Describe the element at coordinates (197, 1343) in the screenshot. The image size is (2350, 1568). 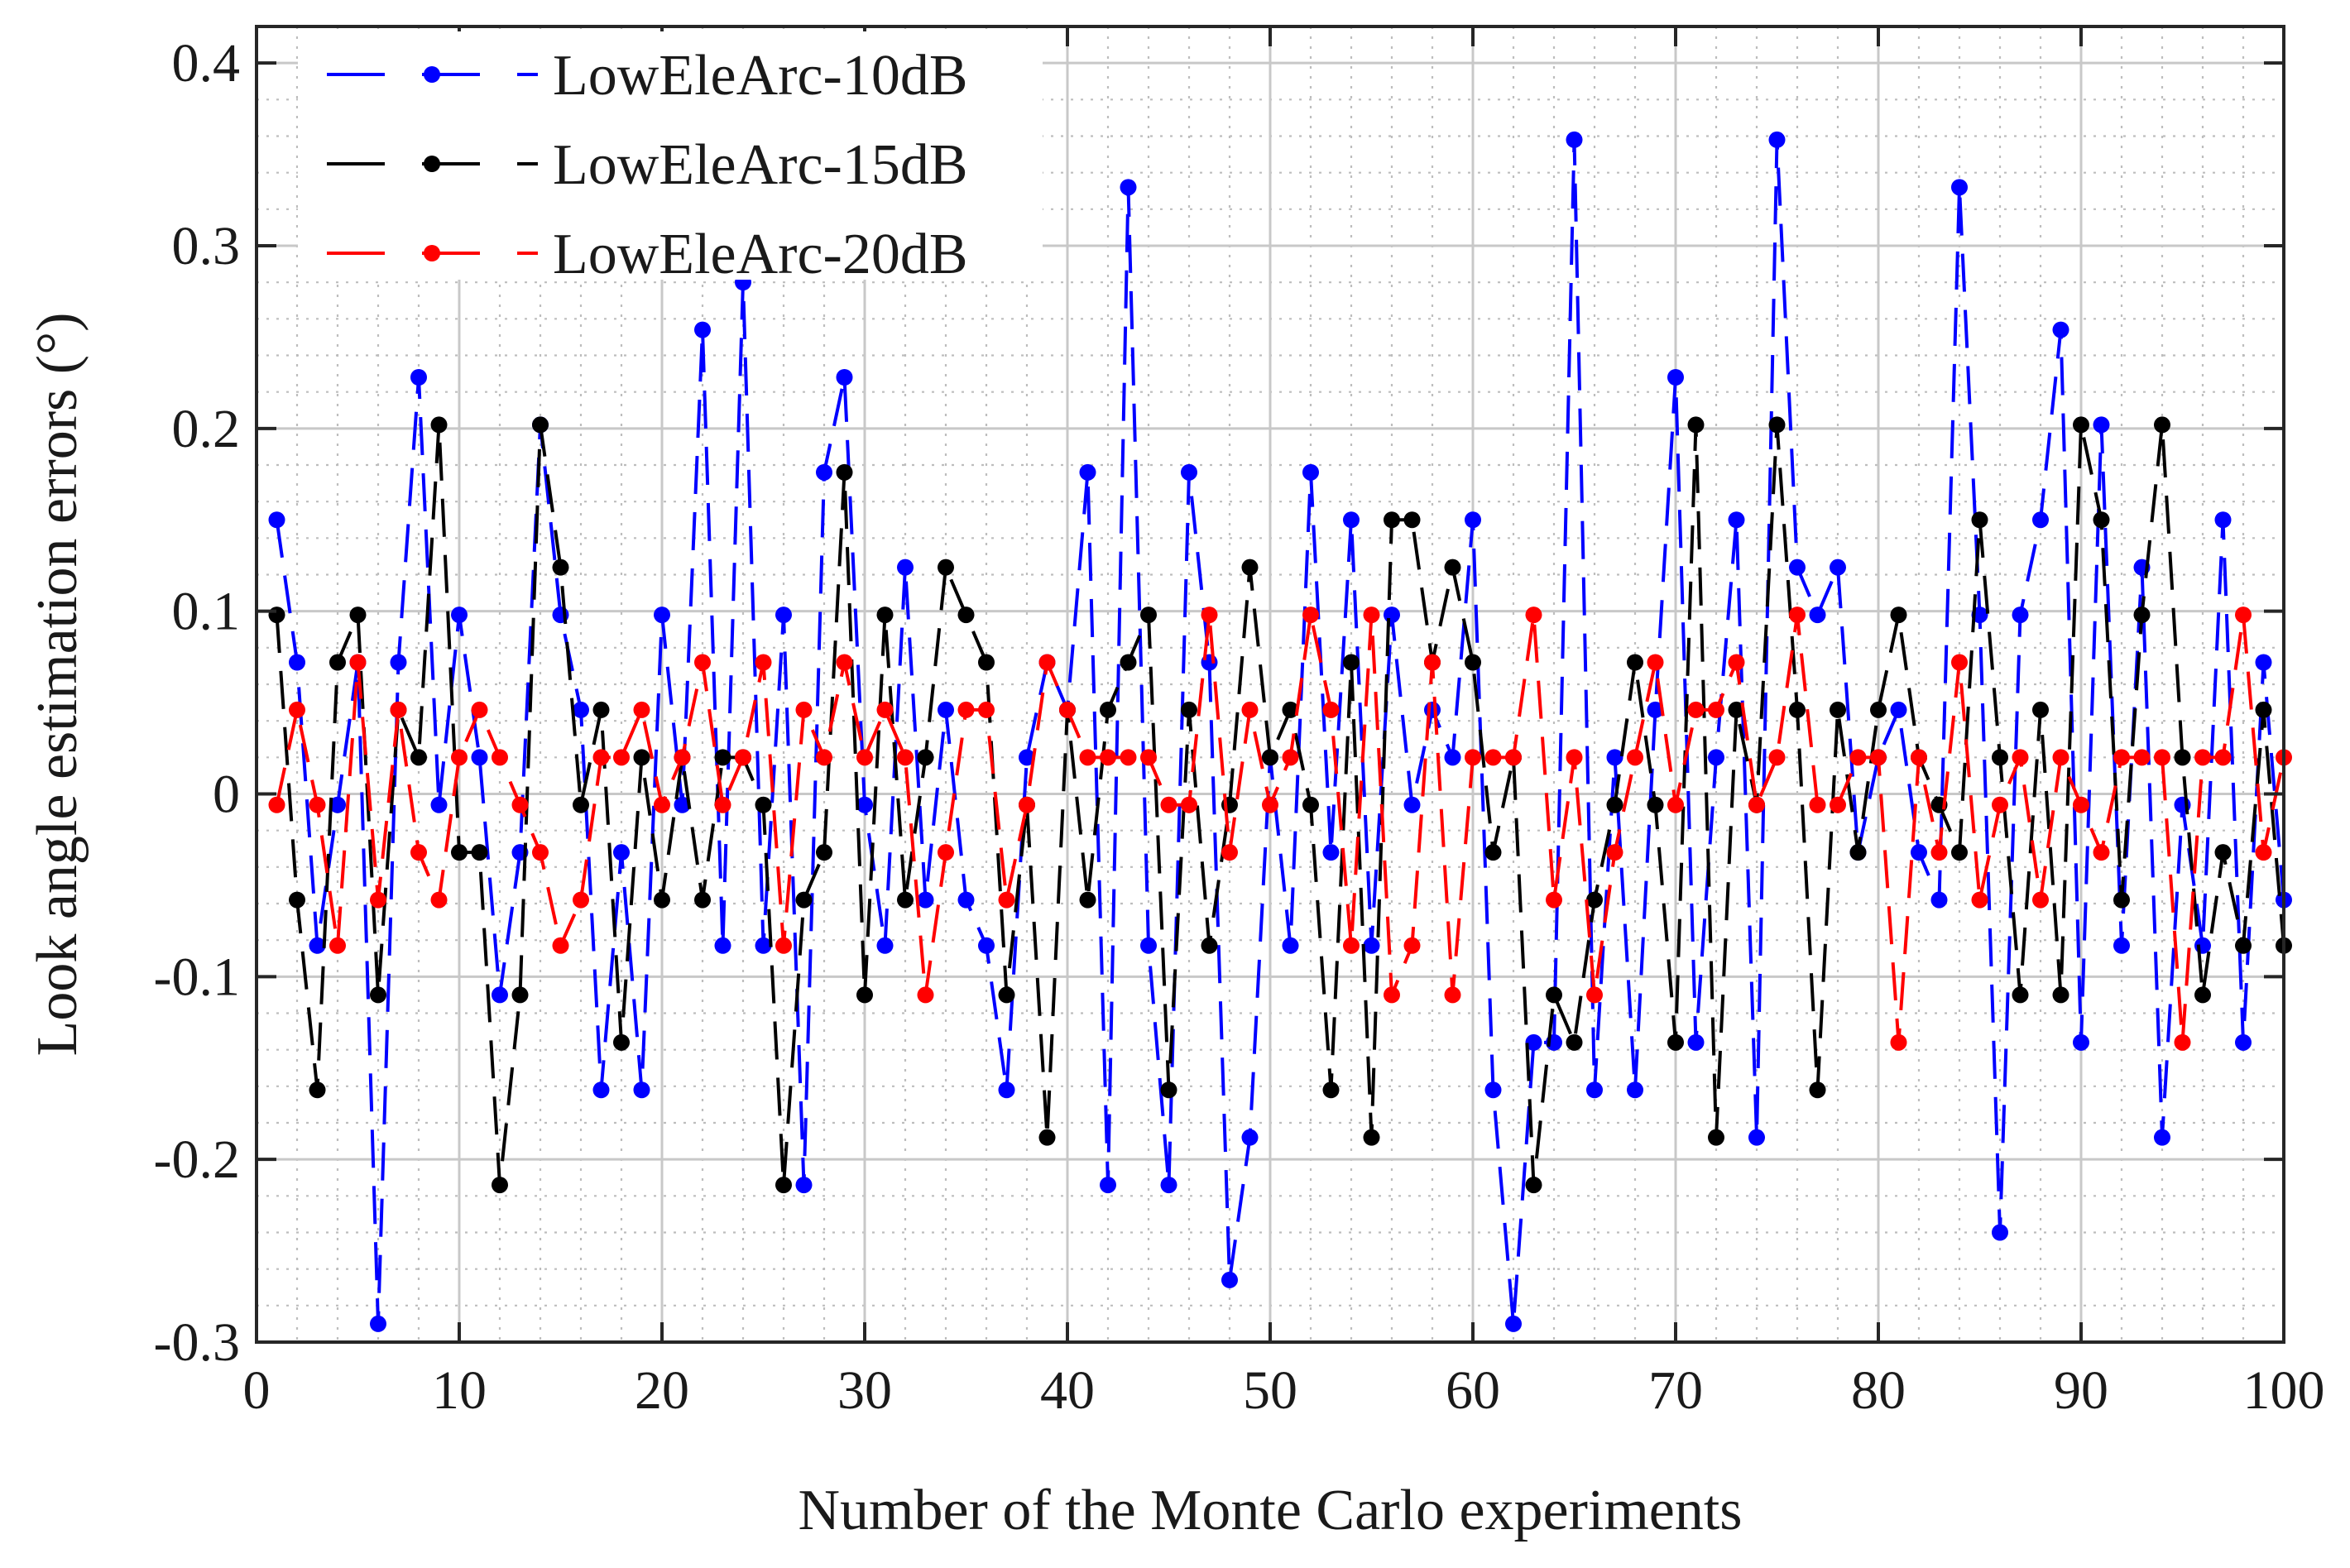
I see `y-tick-label: -0.3` at that location.